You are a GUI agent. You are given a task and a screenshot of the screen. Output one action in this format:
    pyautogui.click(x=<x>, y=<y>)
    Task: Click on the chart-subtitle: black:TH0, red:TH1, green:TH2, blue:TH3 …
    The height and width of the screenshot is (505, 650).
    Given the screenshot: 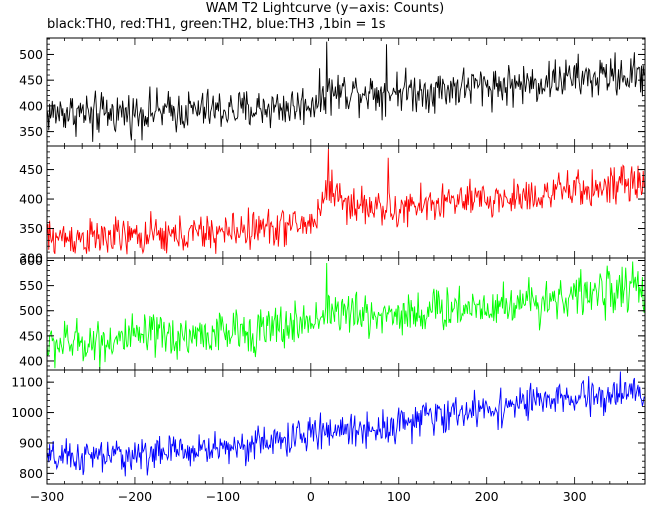 What is the action you would take?
    pyautogui.click(x=216, y=24)
    